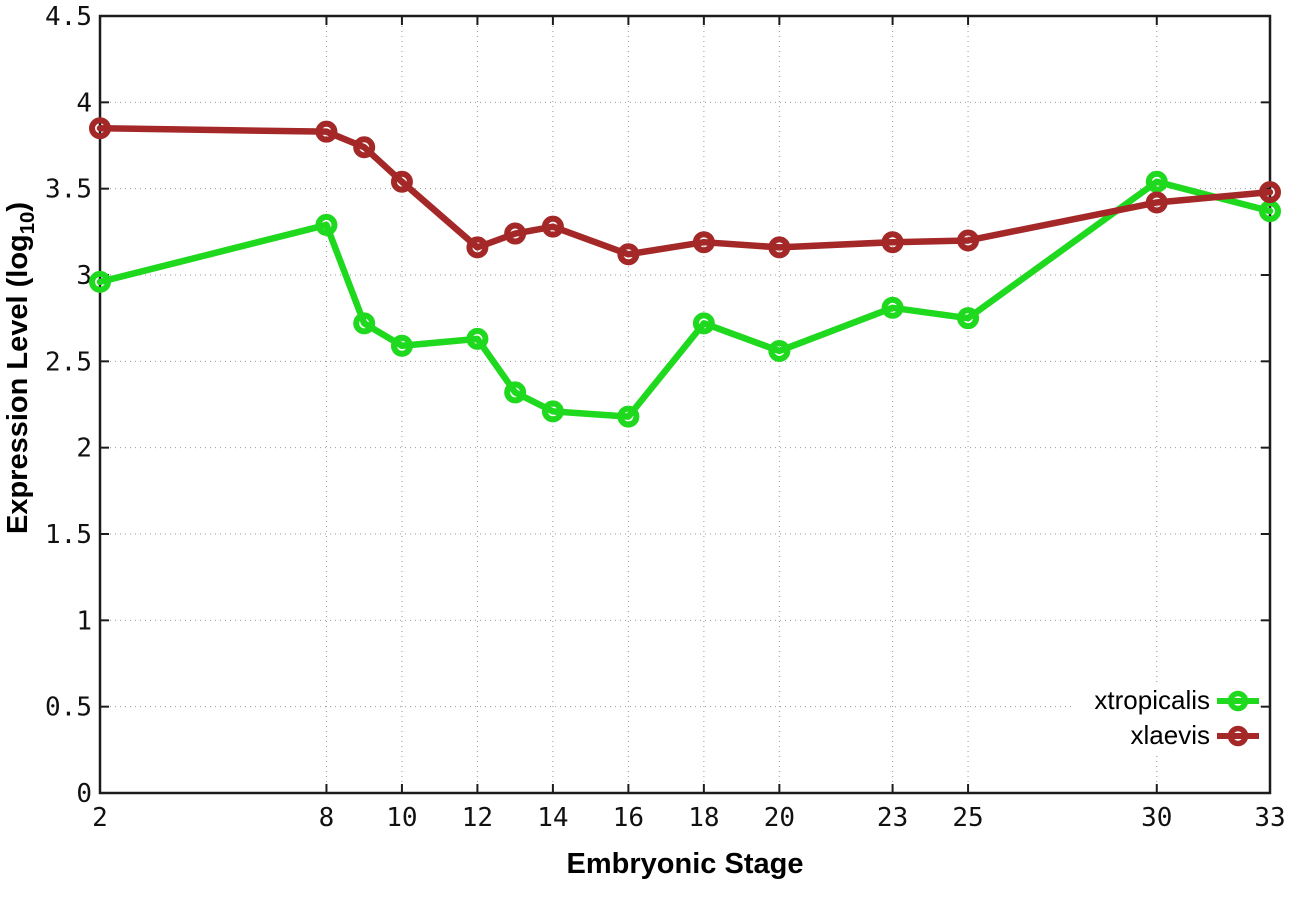  I want to click on y-tick-label: 0, so click(84, 794).